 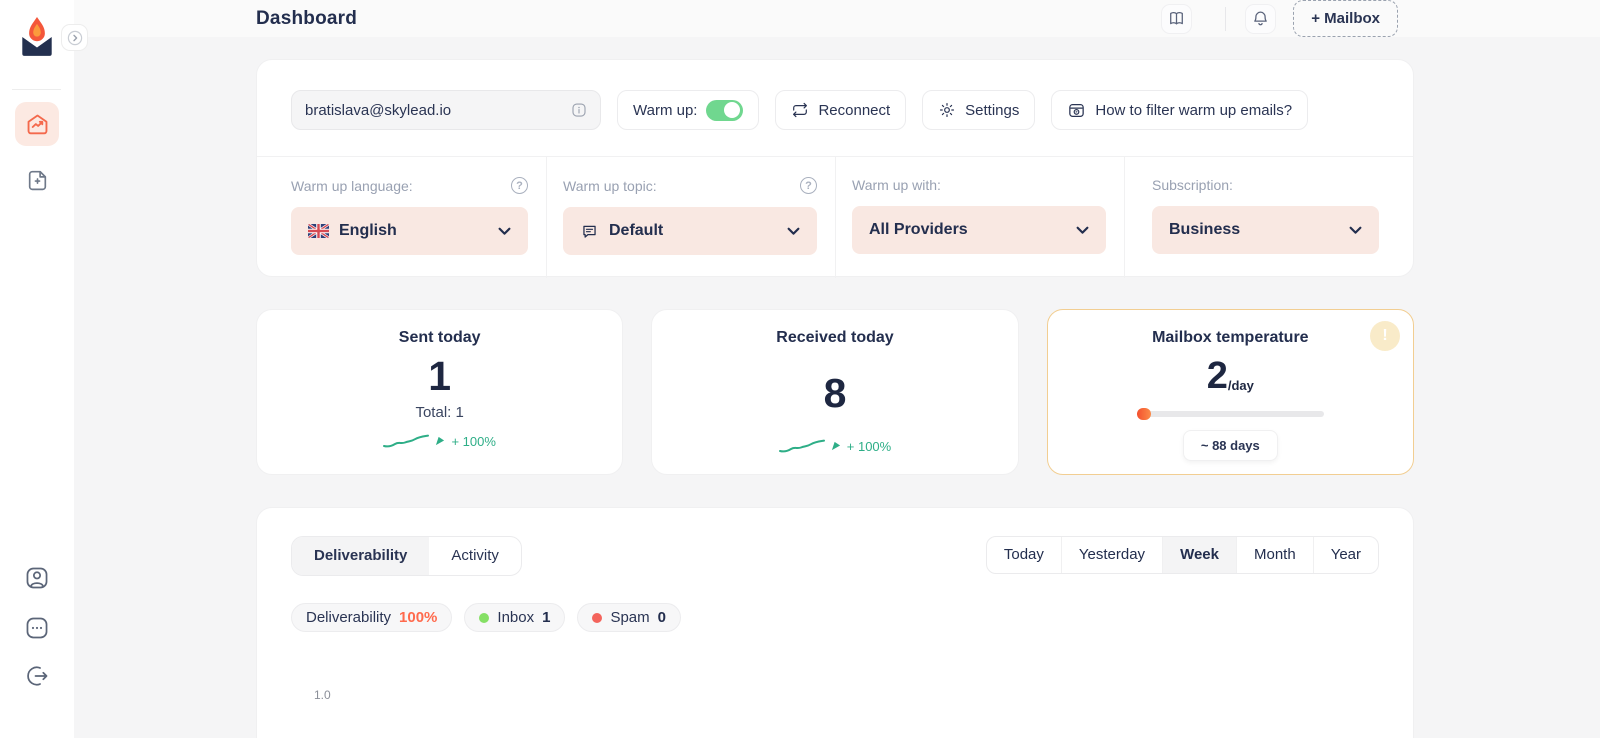 I want to click on gear-icon, so click(x=947, y=110).